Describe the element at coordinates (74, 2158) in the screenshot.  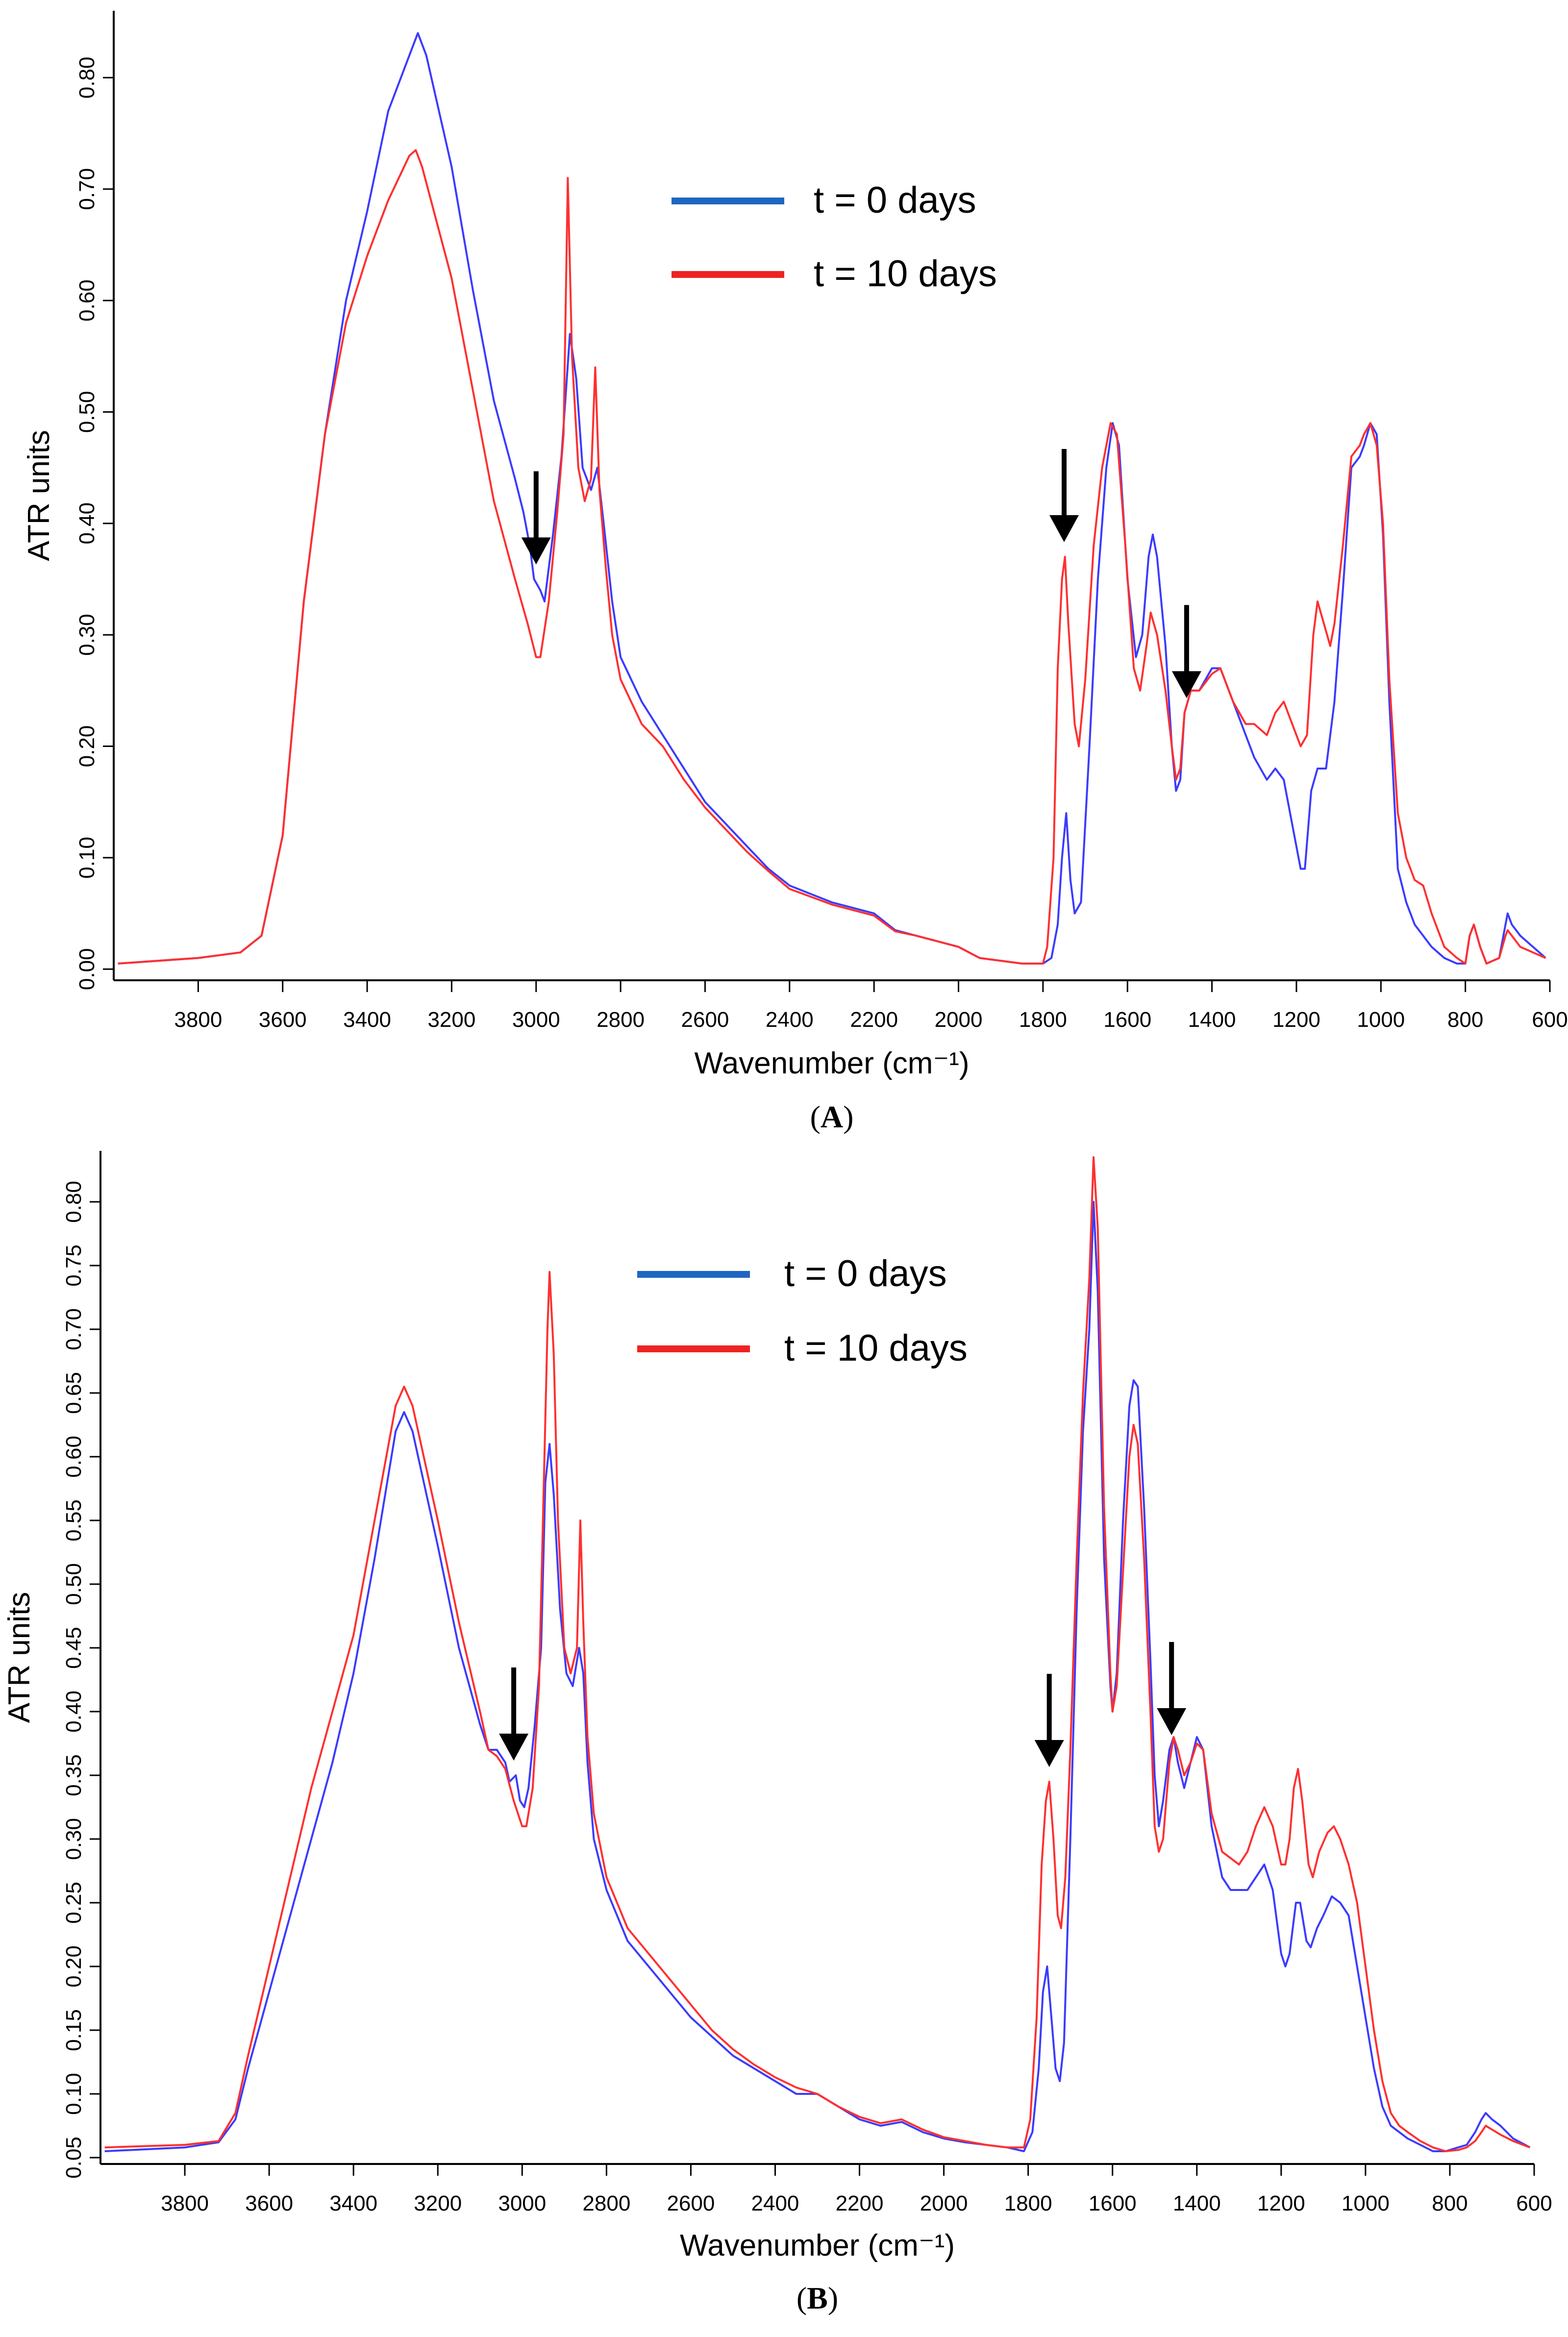
I see `y-tick-label: 0.05` at that location.